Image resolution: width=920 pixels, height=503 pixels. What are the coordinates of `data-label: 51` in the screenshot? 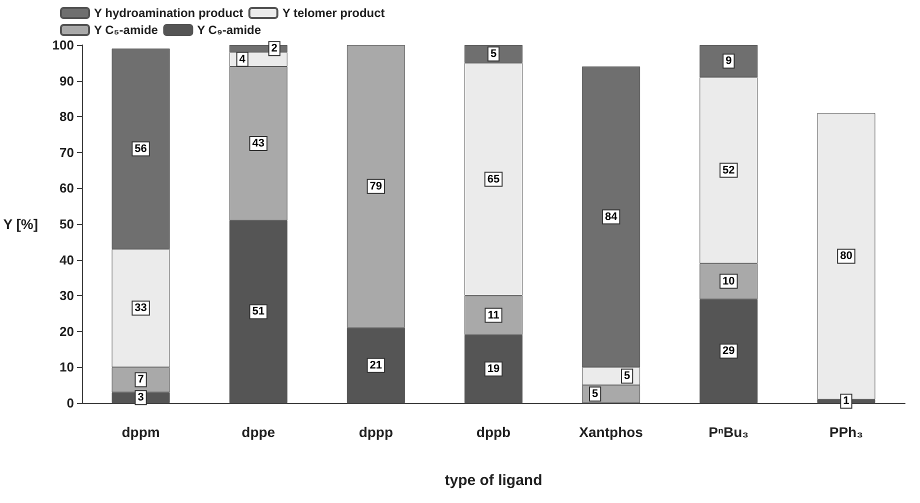 It's located at (258, 312).